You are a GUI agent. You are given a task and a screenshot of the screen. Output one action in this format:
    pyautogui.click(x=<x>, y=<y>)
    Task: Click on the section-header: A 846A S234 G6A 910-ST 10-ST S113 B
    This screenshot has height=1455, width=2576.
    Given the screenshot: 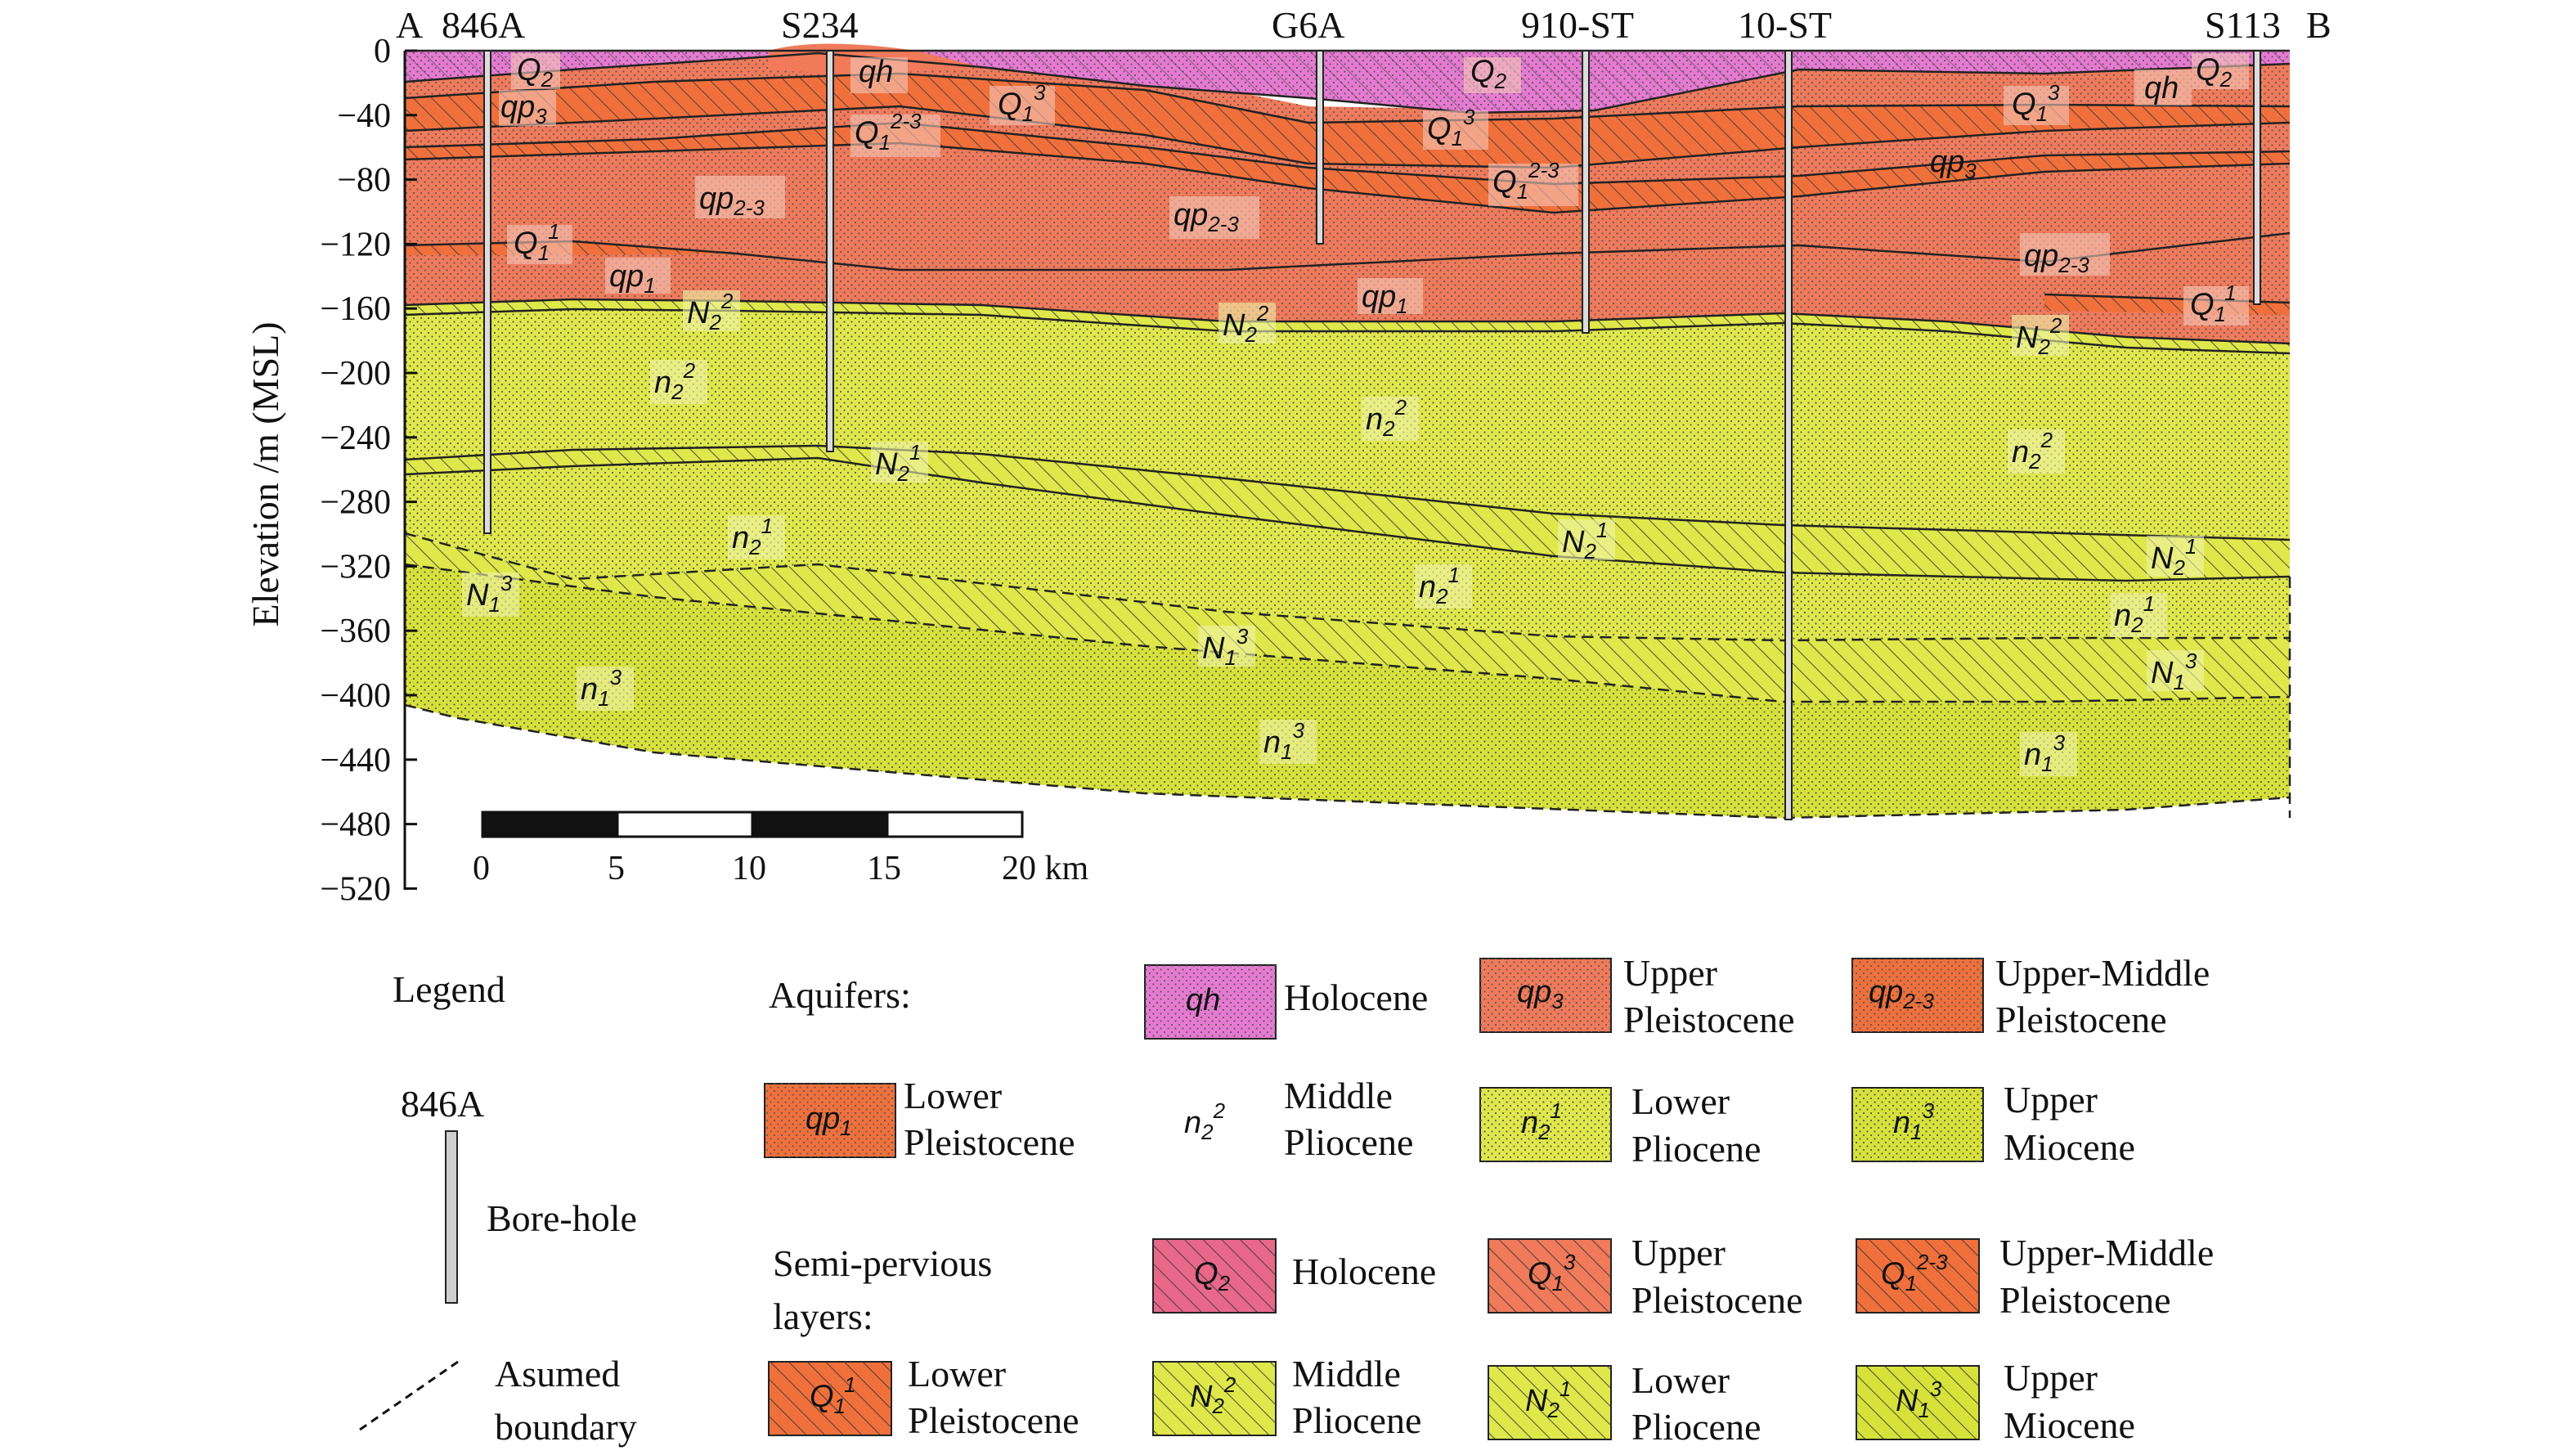 What is the action you would take?
    pyautogui.click(x=1364, y=25)
    